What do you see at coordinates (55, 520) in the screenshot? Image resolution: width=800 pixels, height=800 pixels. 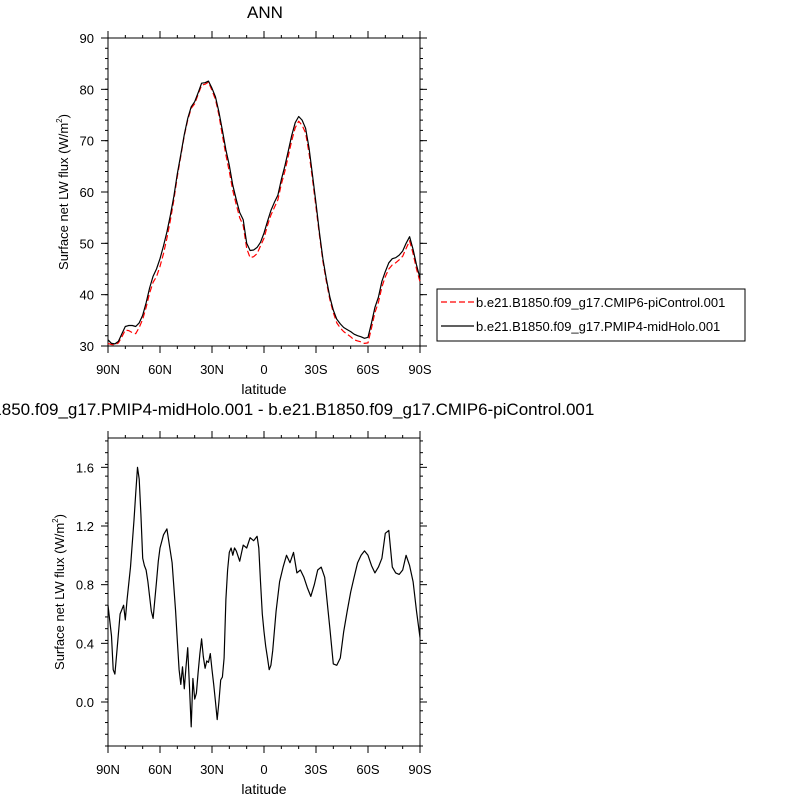 I see `bottom-chart-ylabel-sup: 2` at bounding box center [55, 520].